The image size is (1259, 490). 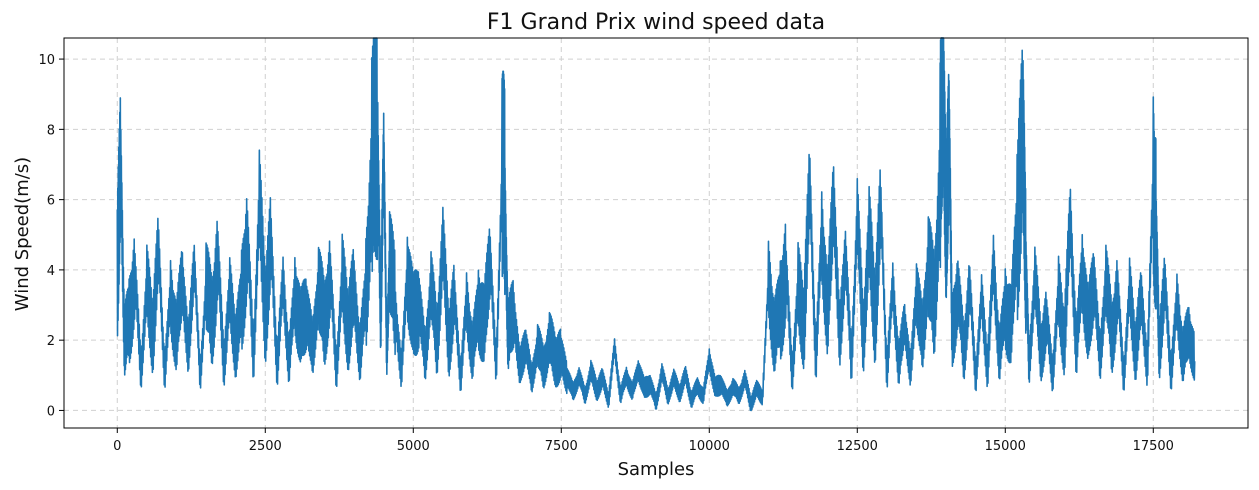 What do you see at coordinates (46, 60) in the screenshot?
I see `y-tick-label: 10` at bounding box center [46, 60].